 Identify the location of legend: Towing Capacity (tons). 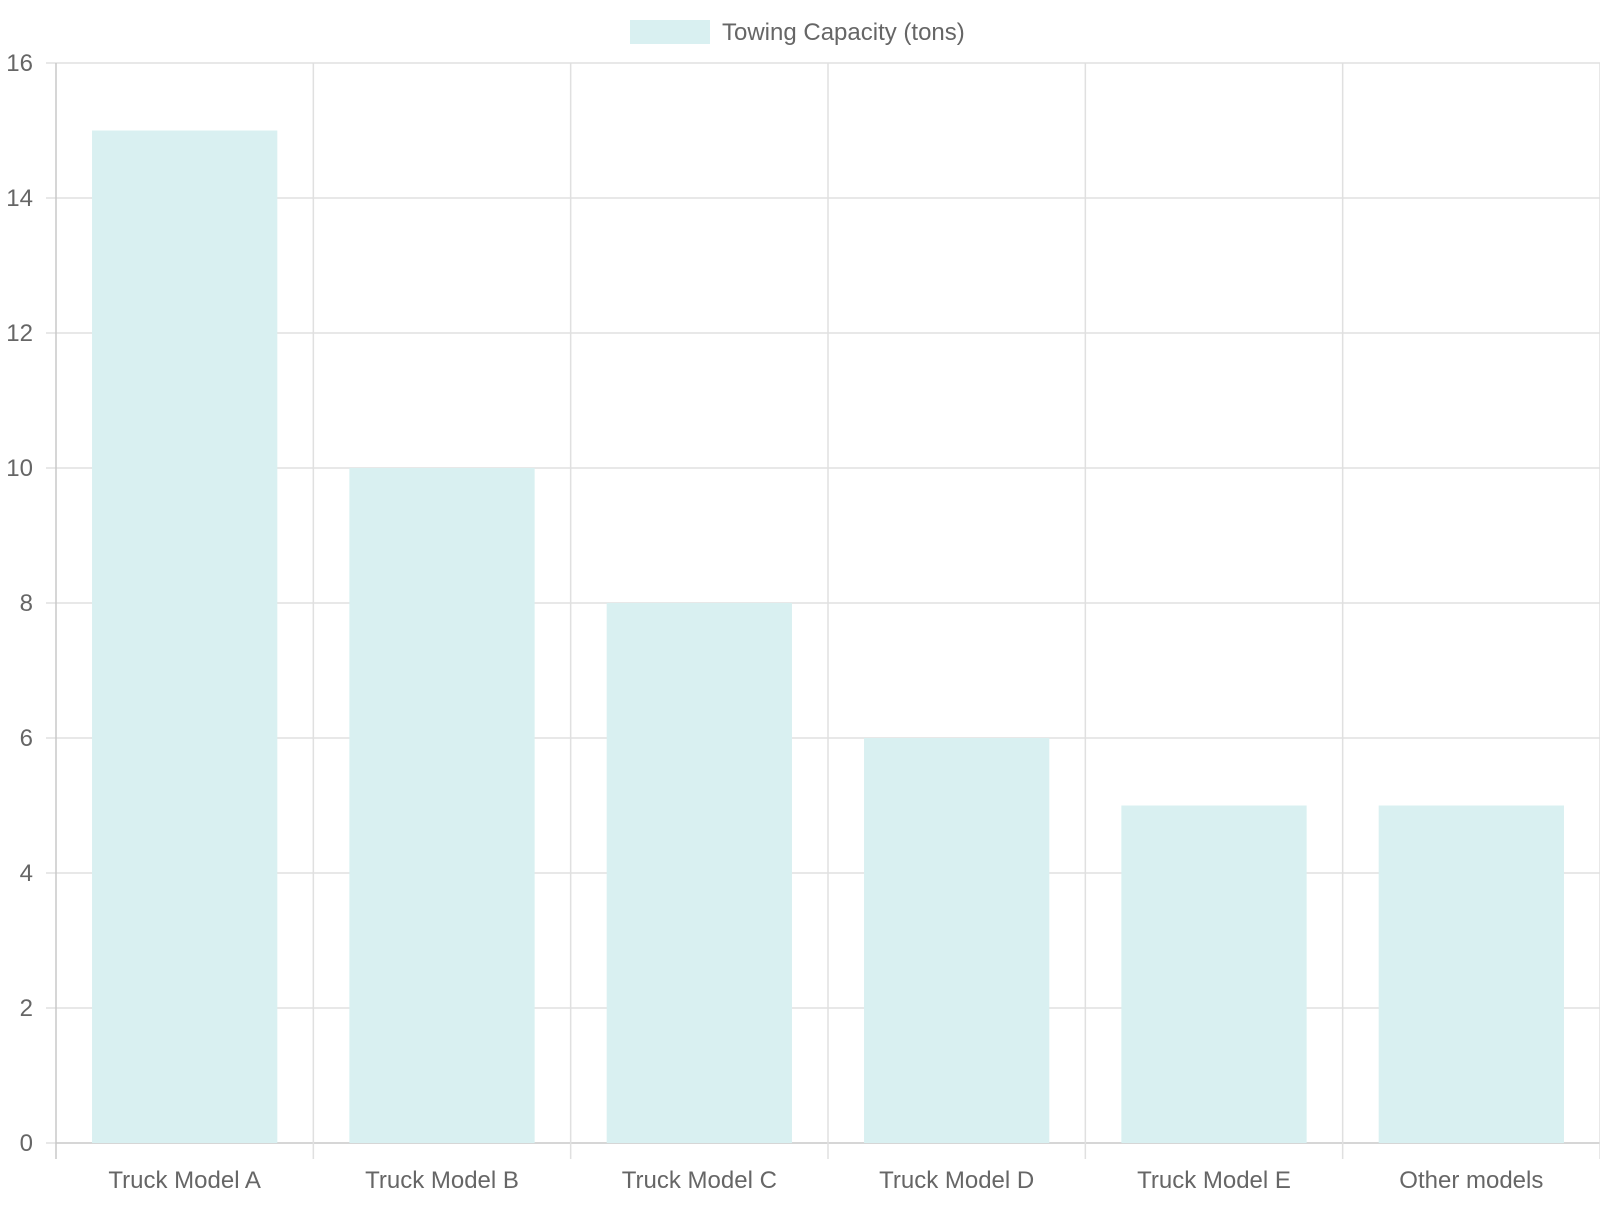
(797, 32).